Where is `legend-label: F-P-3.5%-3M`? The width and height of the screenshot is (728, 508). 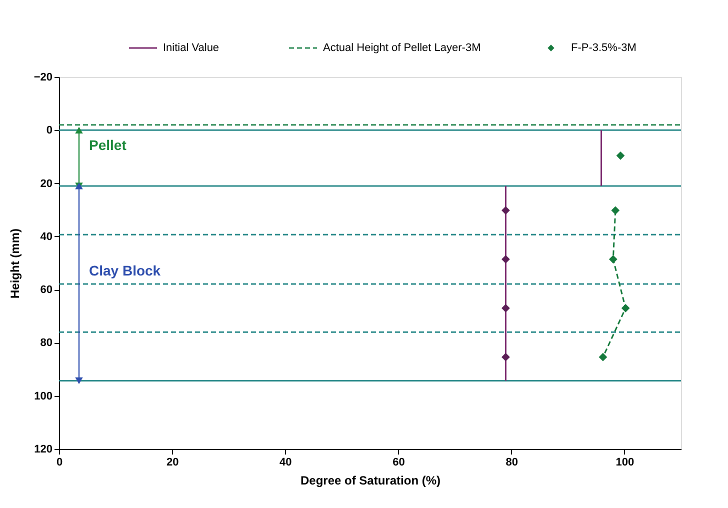 legend-label: F-P-3.5%-3M is located at coordinates (603, 48).